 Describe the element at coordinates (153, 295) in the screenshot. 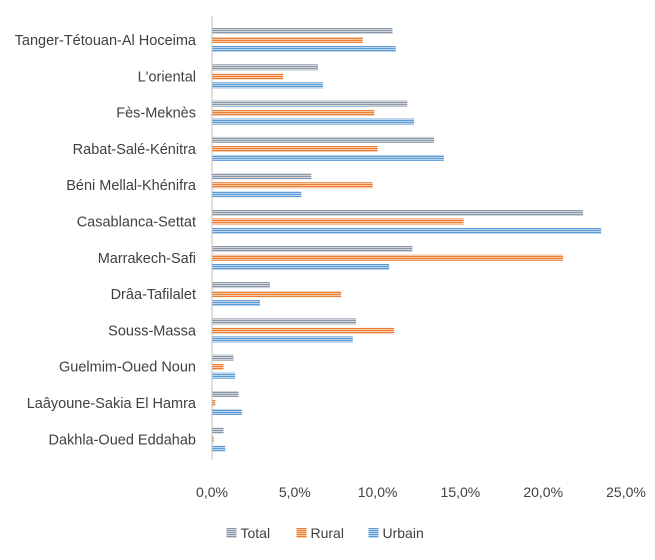

I see `category-label: Drâa-Tafilalet` at that location.